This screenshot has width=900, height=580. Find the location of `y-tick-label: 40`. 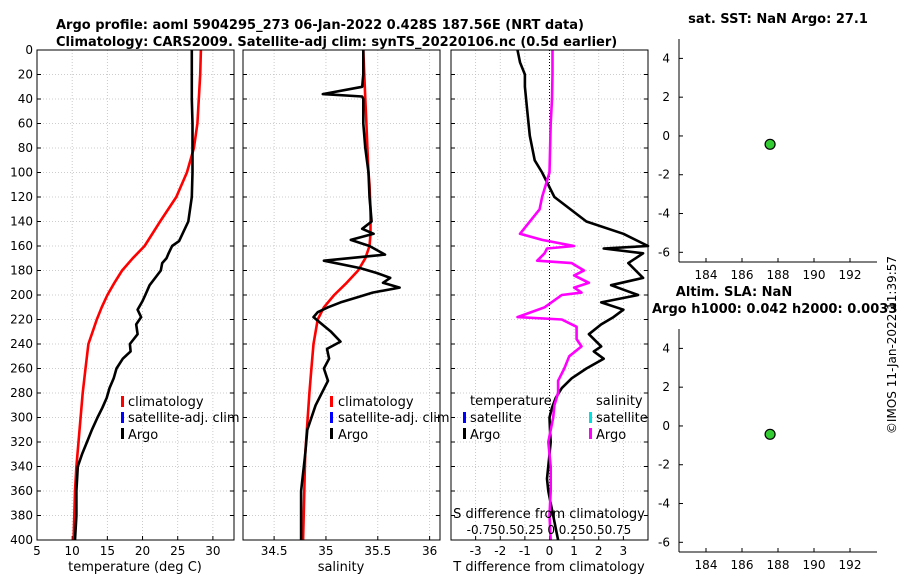

y-tick-label: 40 is located at coordinates (25, 99).